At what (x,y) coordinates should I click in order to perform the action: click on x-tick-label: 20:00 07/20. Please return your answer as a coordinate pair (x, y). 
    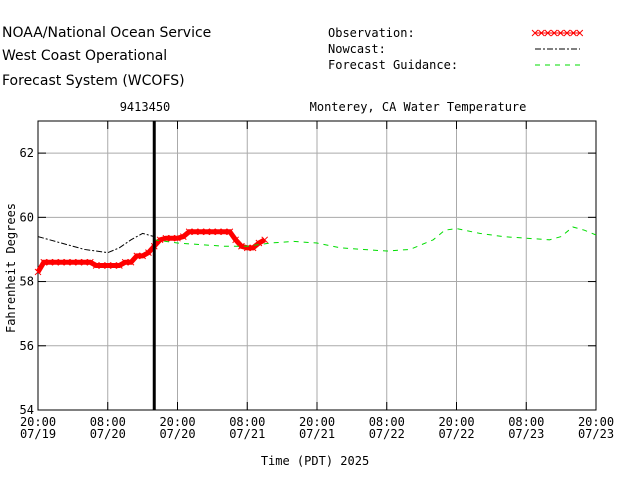
    Looking at the image, I should click on (177, 428).